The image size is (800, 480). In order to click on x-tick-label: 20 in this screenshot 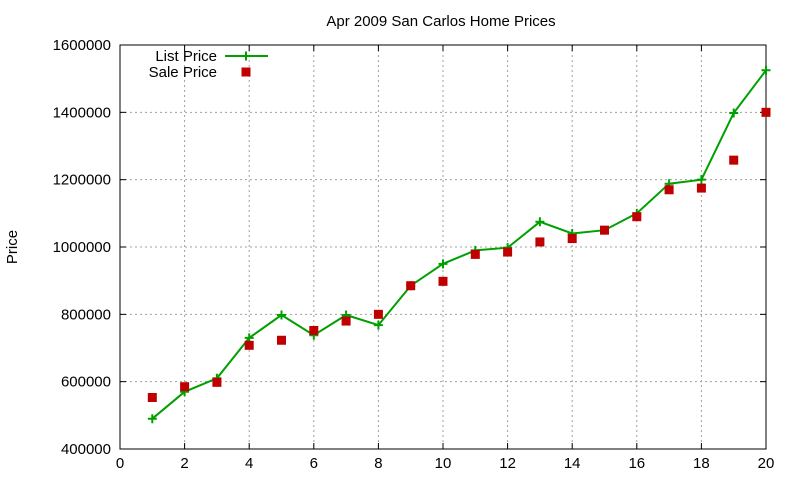, I will do `click(766, 463)`.